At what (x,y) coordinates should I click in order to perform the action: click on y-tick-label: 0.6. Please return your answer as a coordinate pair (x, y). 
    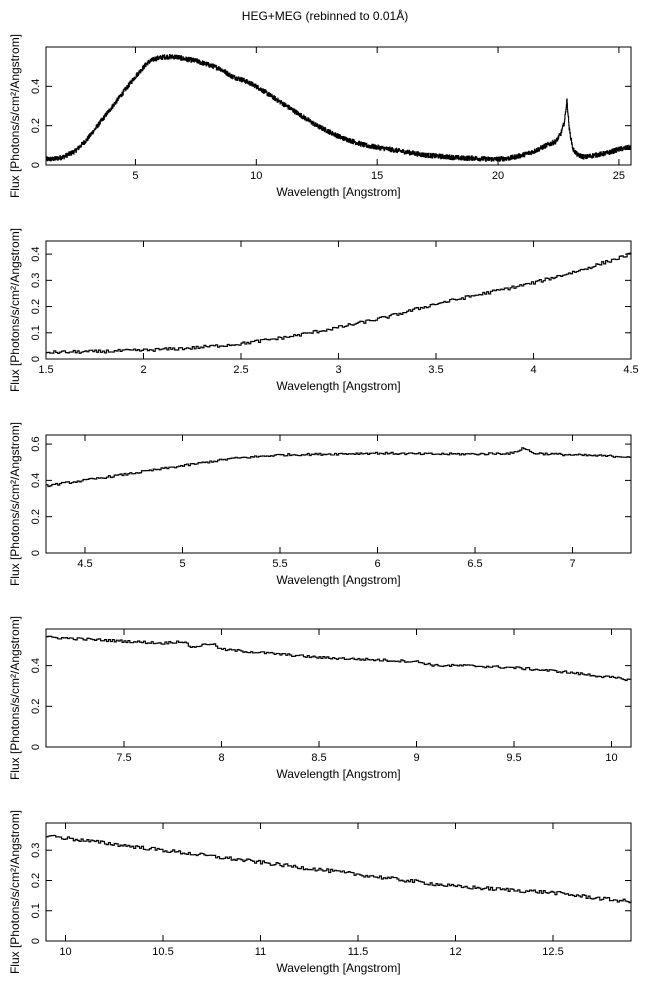
    Looking at the image, I should click on (36, 443).